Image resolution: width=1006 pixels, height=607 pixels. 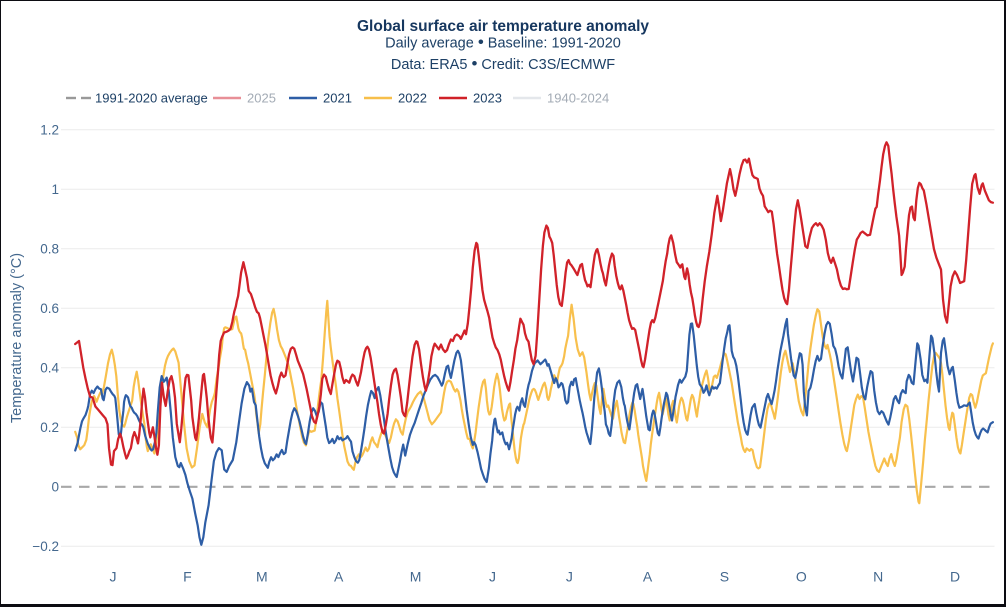 I want to click on svg-text: 2022, so click(x=412, y=98).